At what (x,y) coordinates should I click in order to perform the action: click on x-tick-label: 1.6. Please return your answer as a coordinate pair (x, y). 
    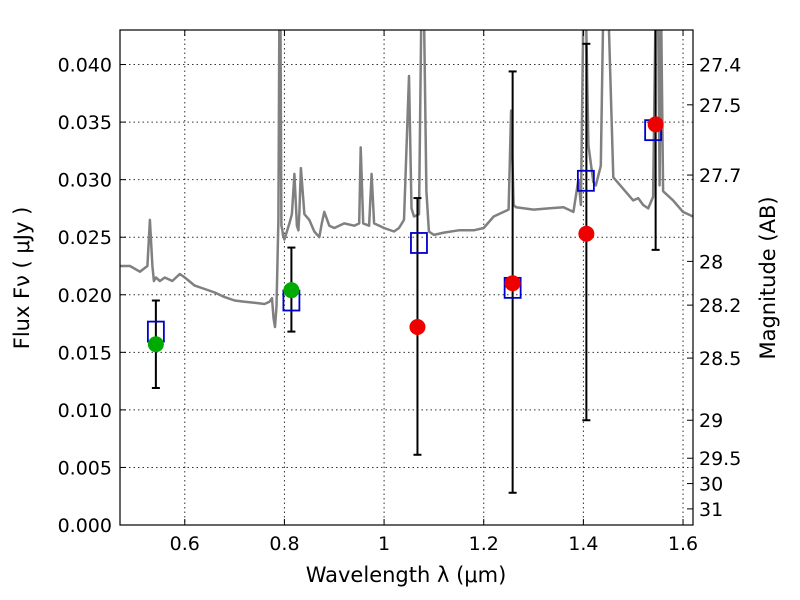
    Looking at the image, I should click on (683, 544).